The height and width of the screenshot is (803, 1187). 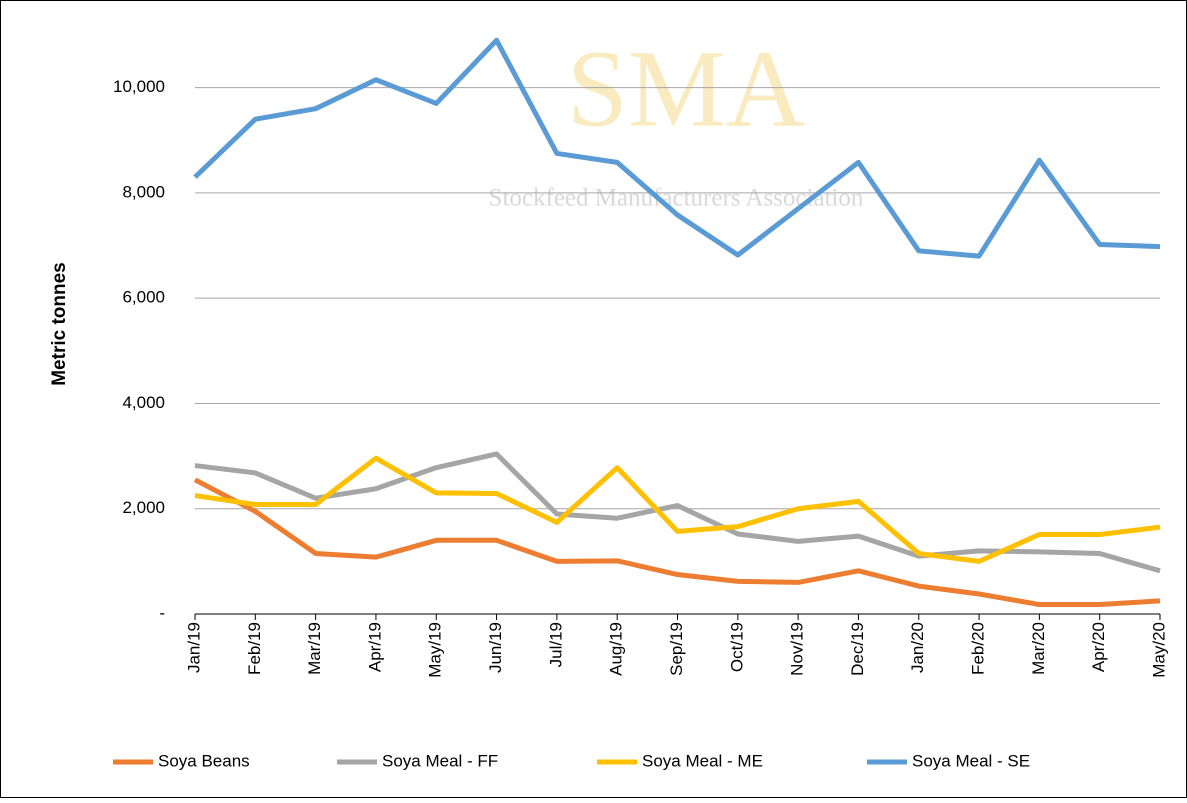 What do you see at coordinates (616, 649) in the screenshot?
I see `x-tick-label: Aug/19` at bounding box center [616, 649].